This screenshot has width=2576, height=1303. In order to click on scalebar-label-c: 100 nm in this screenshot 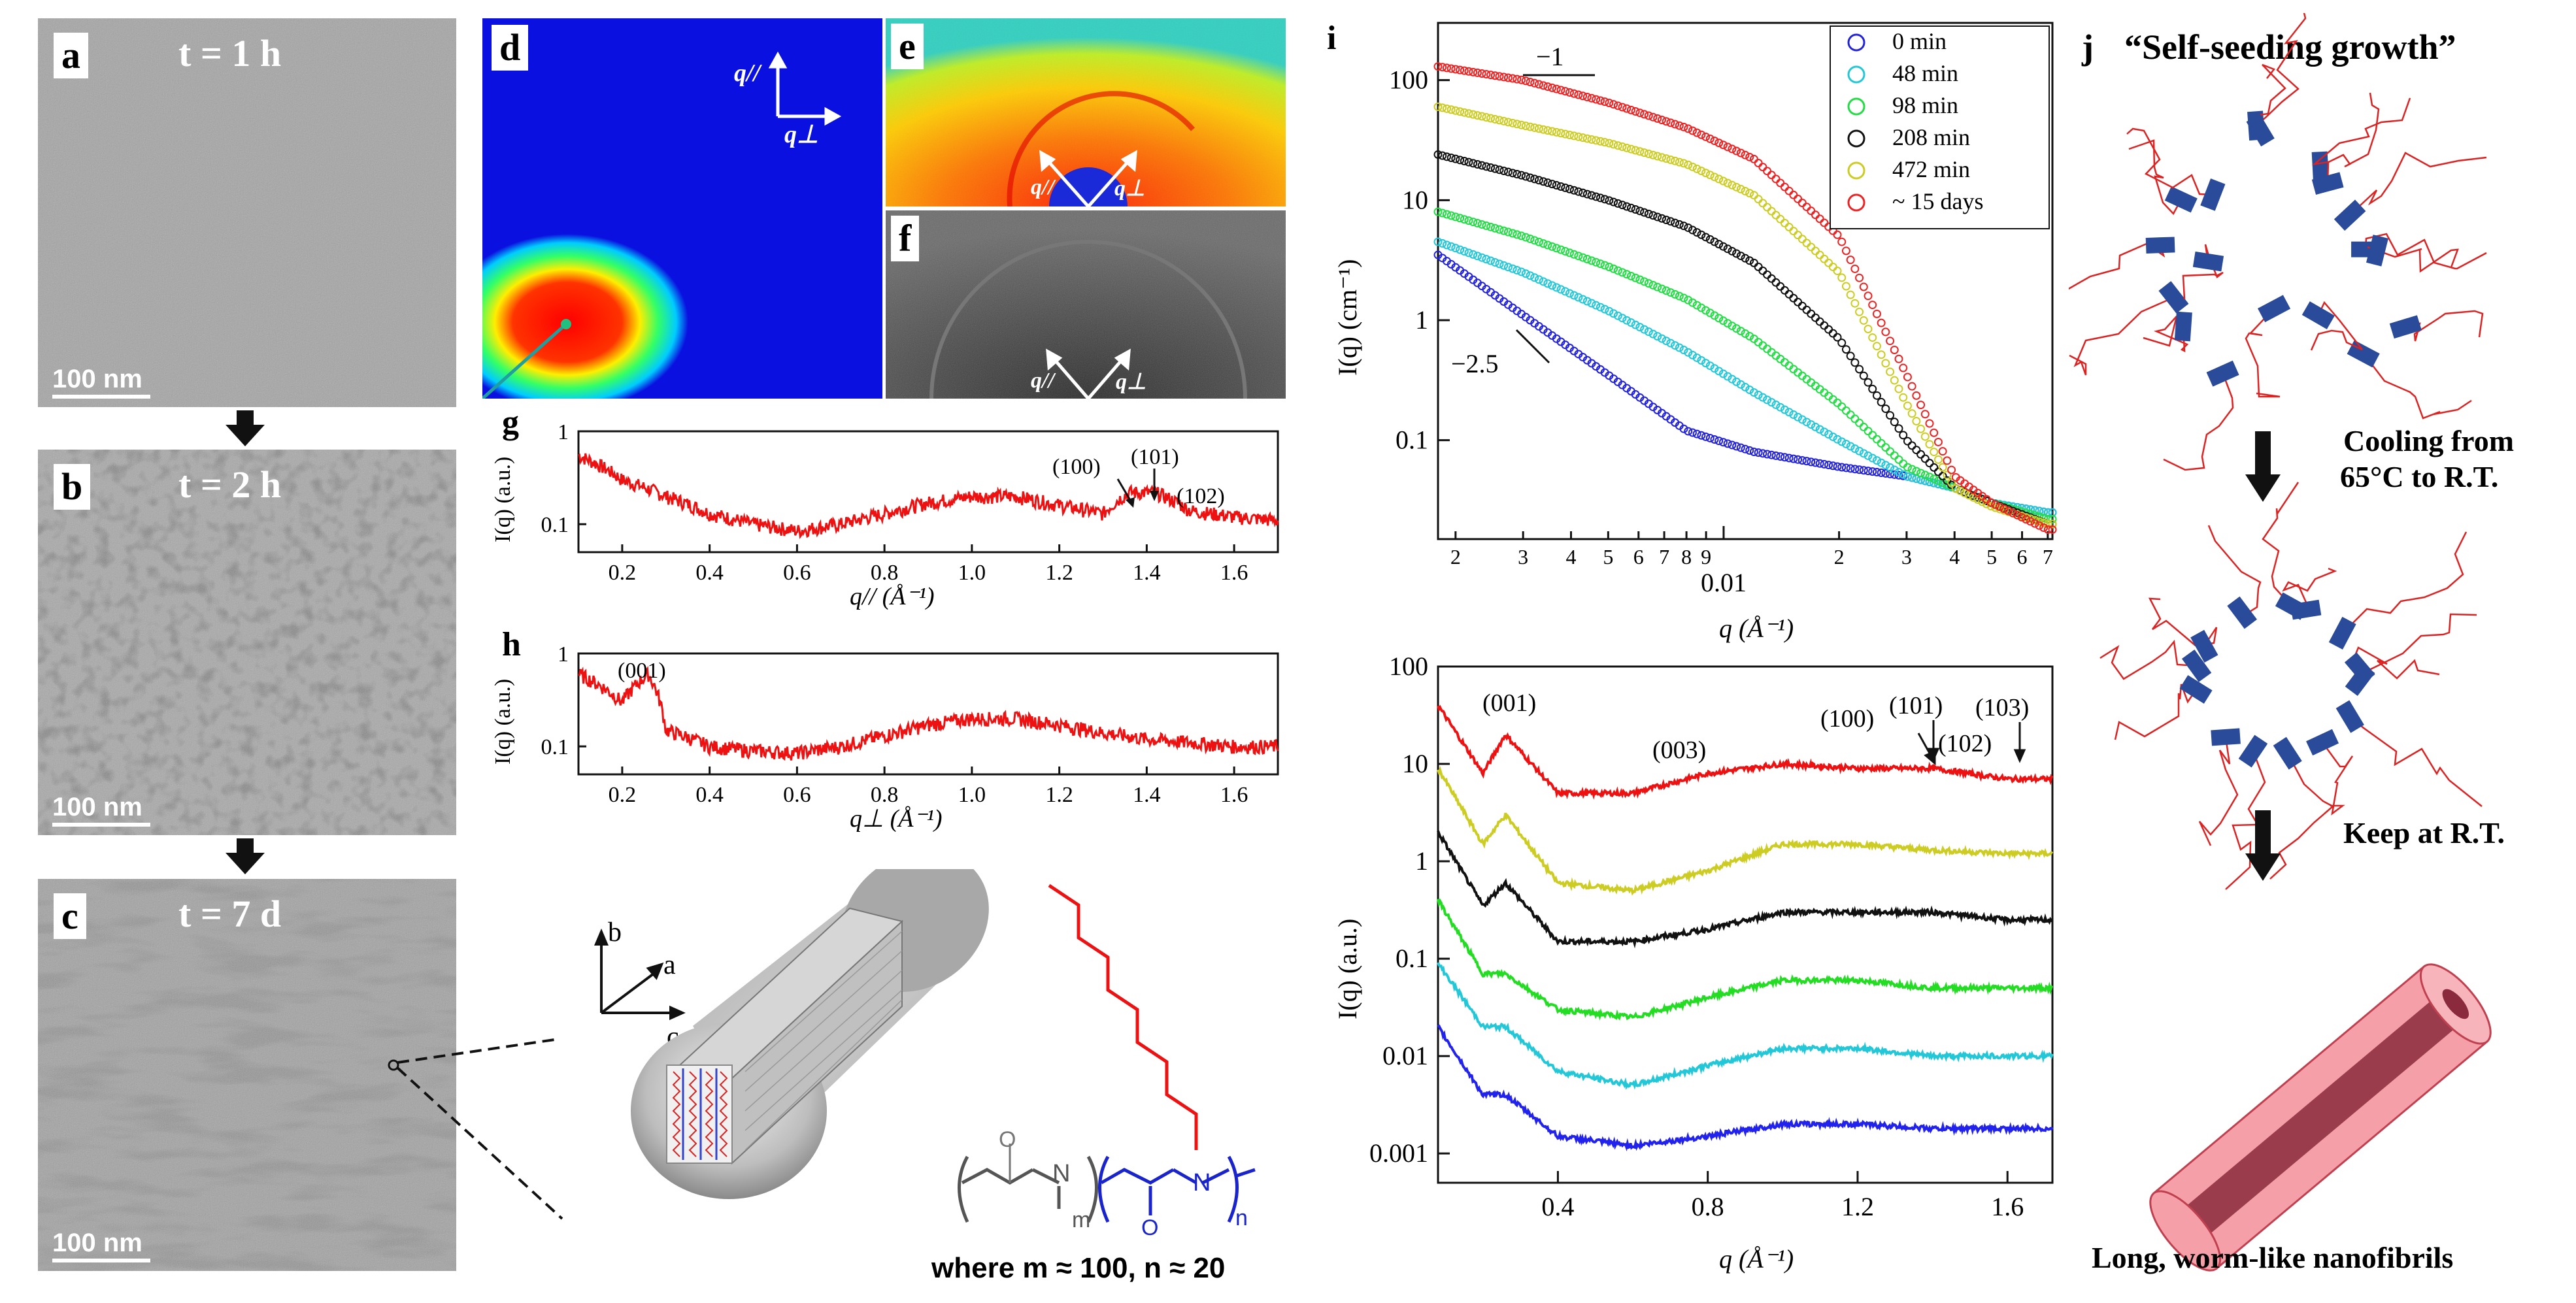, I will do `click(97, 1243)`.